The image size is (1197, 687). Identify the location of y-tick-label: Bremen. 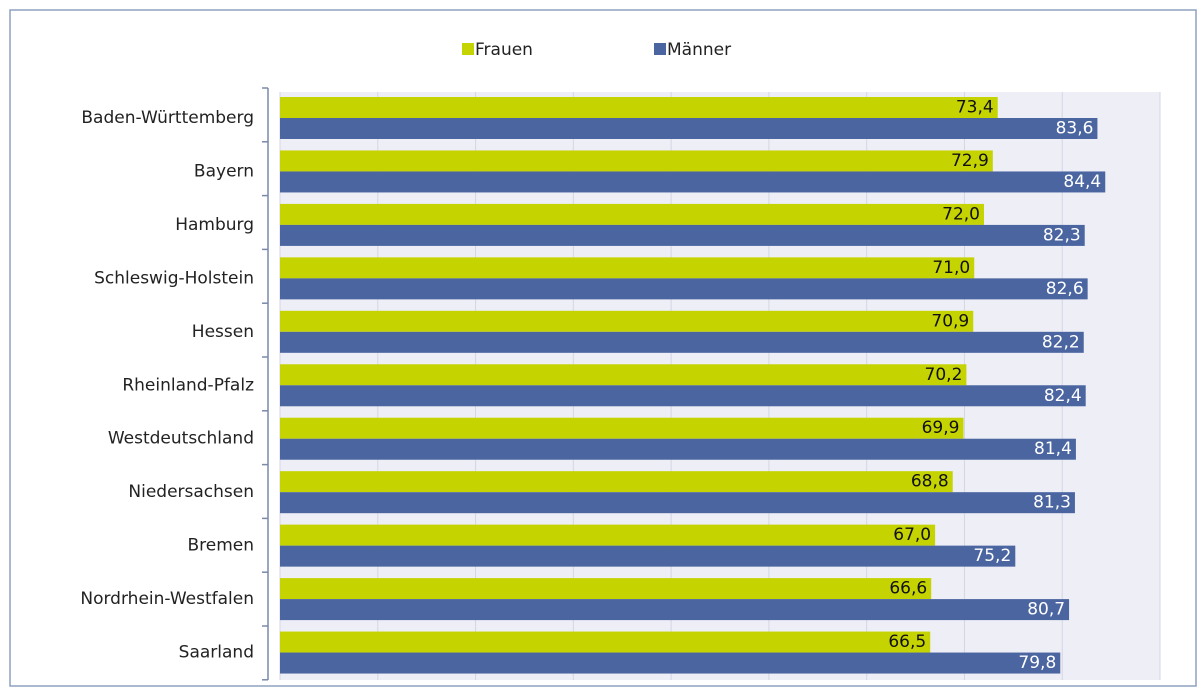
(220, 546).